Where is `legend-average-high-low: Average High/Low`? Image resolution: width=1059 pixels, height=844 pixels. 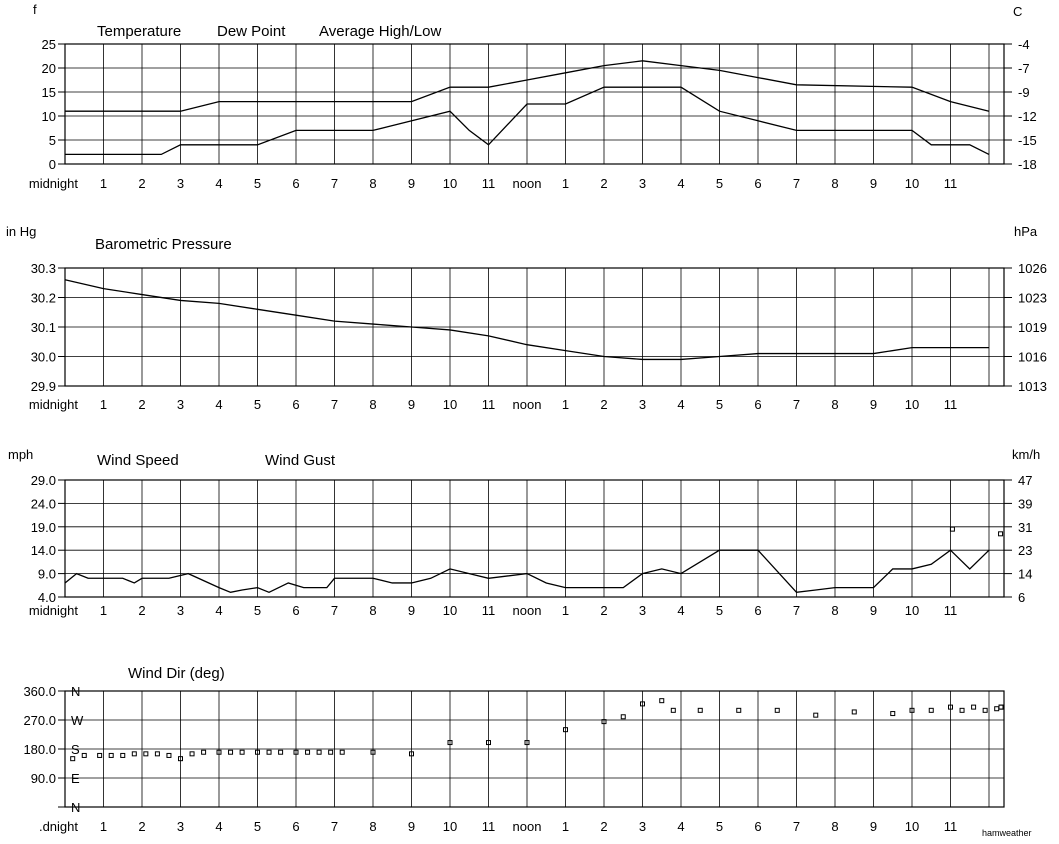 legend-average-high-low: Average High/Low is located at coordinates (380, 31).